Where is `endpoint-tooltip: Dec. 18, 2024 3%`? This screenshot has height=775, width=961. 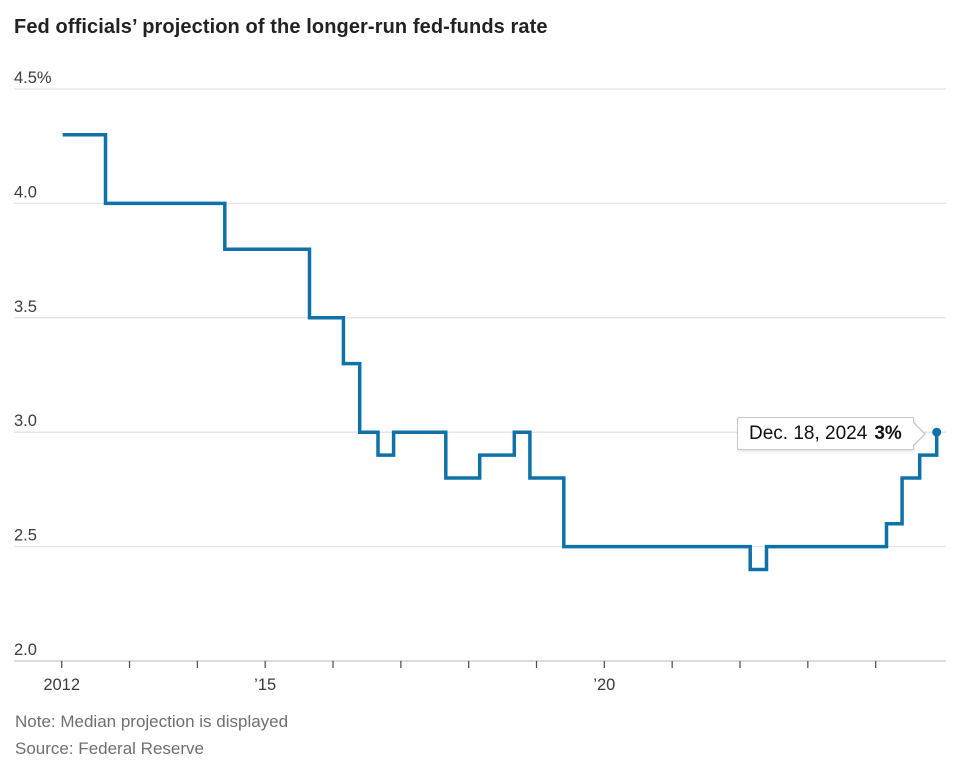
endpoint-tooltip: Dec. 18, 2024 3% is located at coordinates (831, 433).